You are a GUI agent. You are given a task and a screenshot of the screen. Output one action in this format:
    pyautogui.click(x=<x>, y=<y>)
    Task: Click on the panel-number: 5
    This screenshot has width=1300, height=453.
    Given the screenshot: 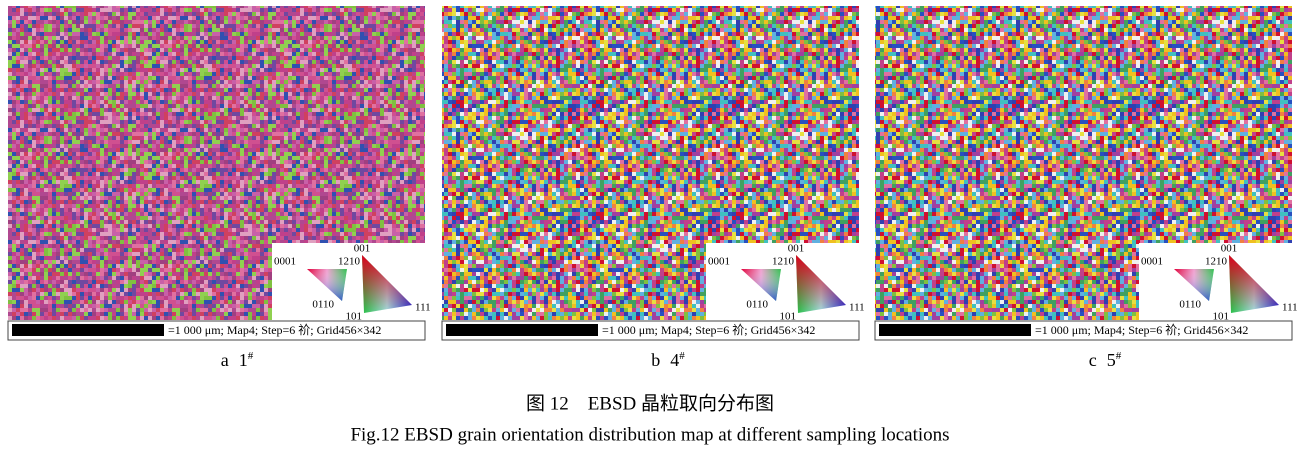 What is the action you would take?
    pyautogui.click(x=1111, y=360)
    